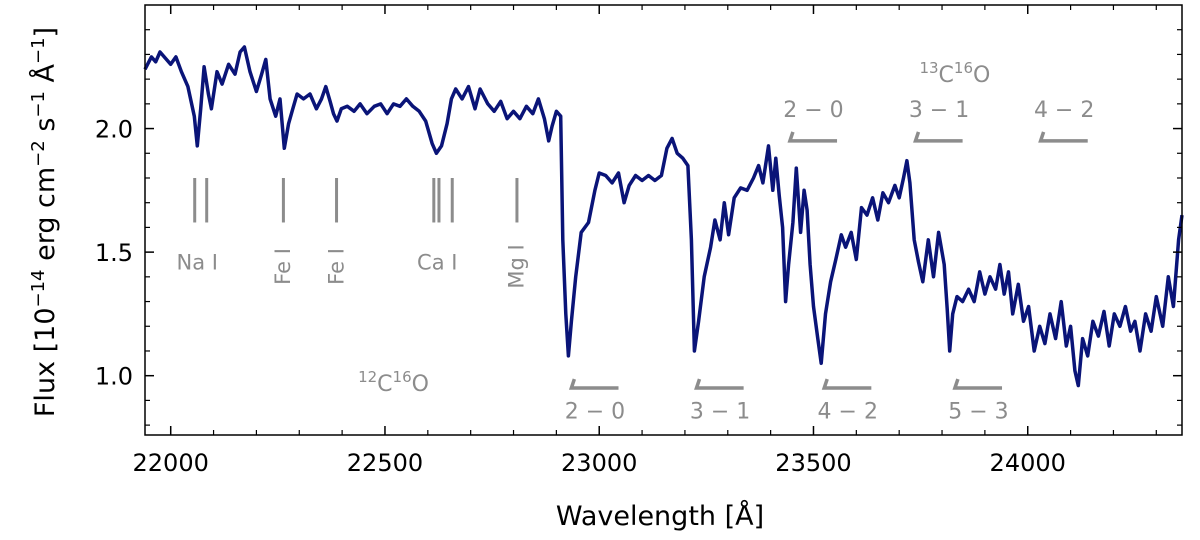  Describe the element at coordinates (813, 110) in the screenshot. I see `co13-bandhead-label: 2 − 0` at that location.